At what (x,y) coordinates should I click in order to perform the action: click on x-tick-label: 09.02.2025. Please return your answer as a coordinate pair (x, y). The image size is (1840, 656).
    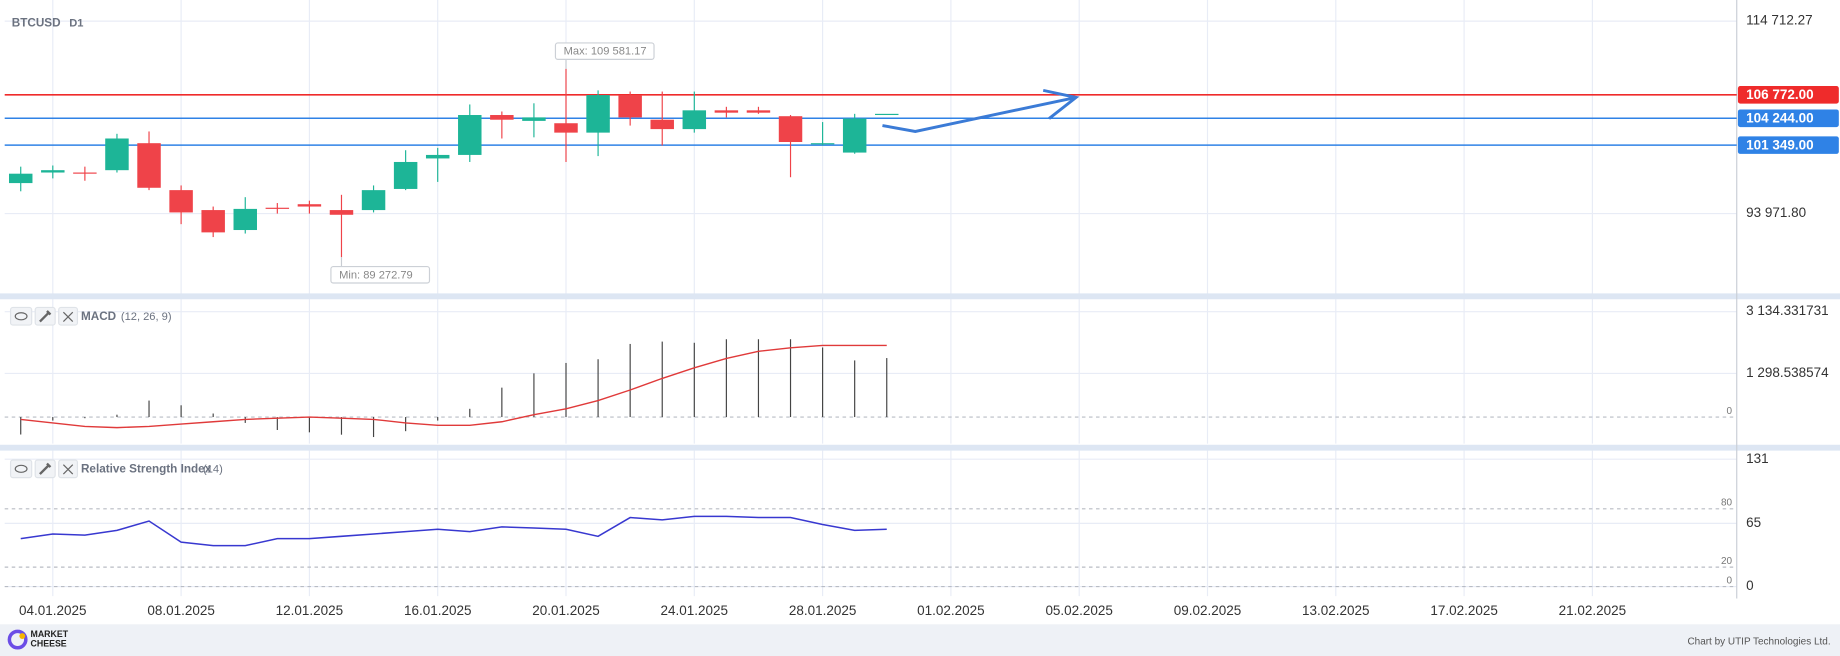
    Looking at the image, I should click on (1208, 610).